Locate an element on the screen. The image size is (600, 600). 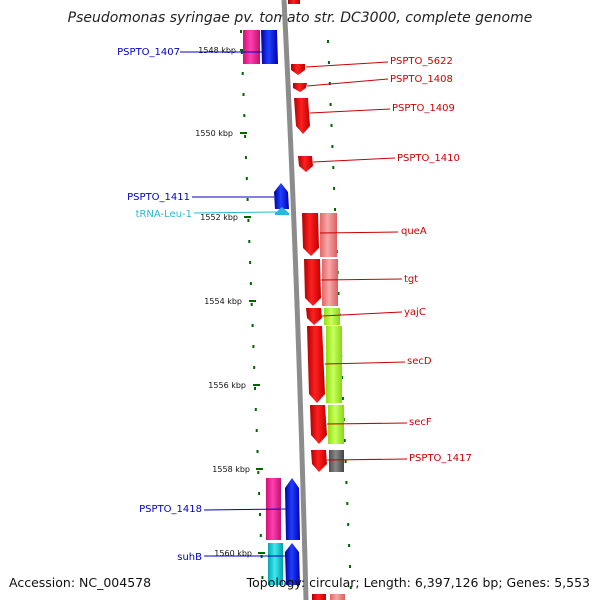
gene-top-partial is located at coordinates (294, 2).